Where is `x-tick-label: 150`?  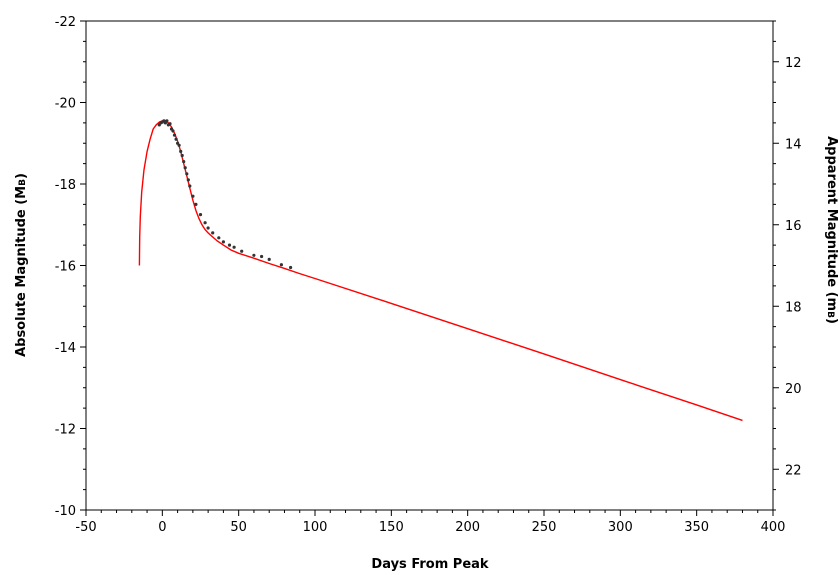 x-tick-label: 150 is located at coordinates (391, 527).